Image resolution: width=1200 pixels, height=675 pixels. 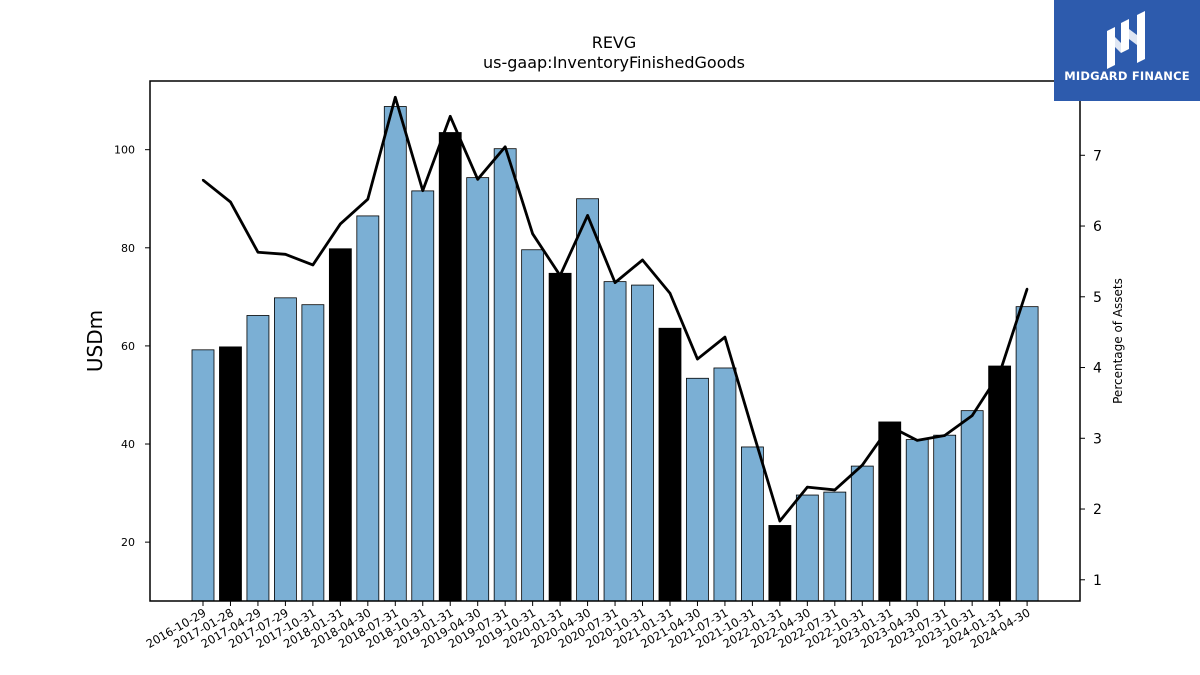 I want to click on y2-tick-label: 4, so click(x=1097, y=369).